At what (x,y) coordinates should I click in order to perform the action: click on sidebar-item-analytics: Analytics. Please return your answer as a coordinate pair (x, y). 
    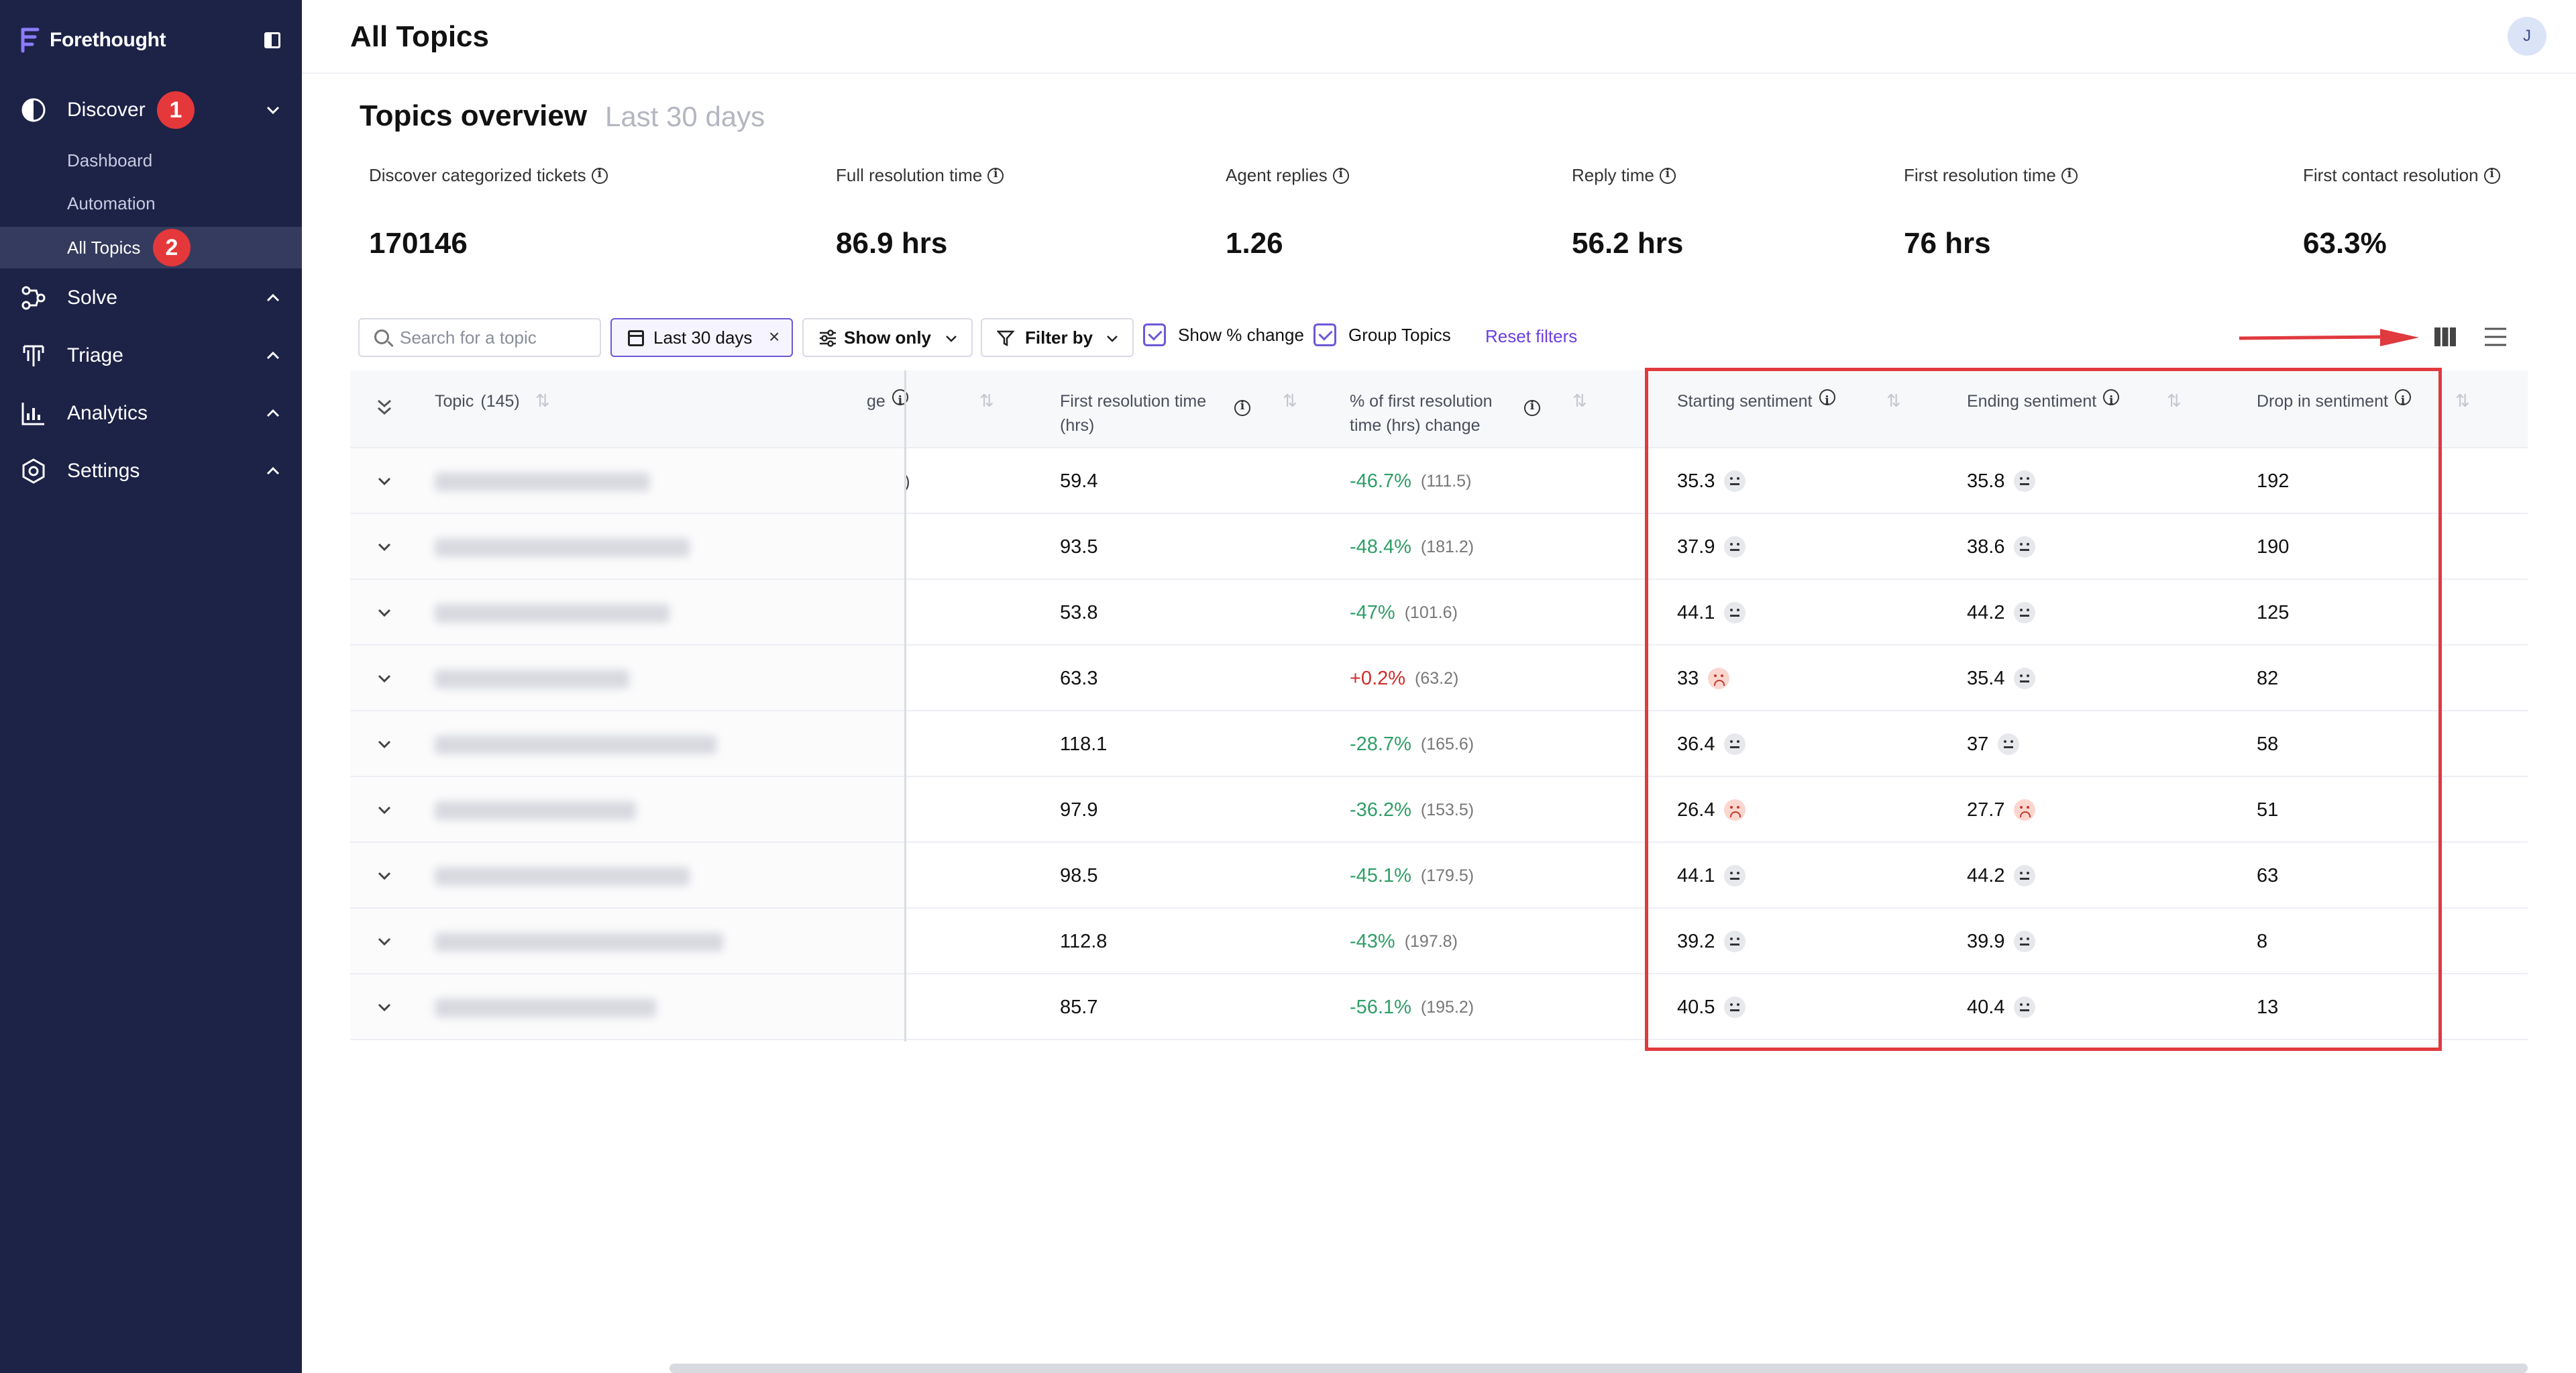
    Looking at the image, I should click on (151, 413).